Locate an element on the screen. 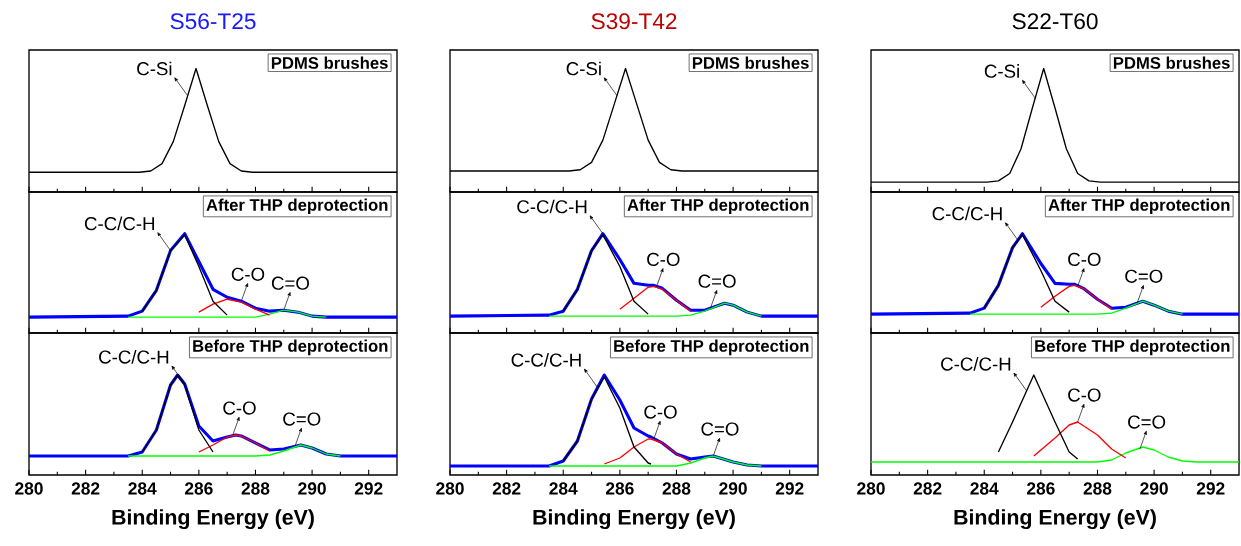  chart-title: S39-T42 is located at coordinates (634, 21).